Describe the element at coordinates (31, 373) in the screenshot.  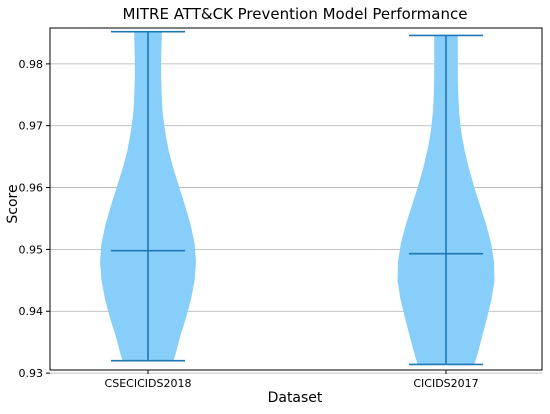
I see `y-tick-label: 0.93` at that location.